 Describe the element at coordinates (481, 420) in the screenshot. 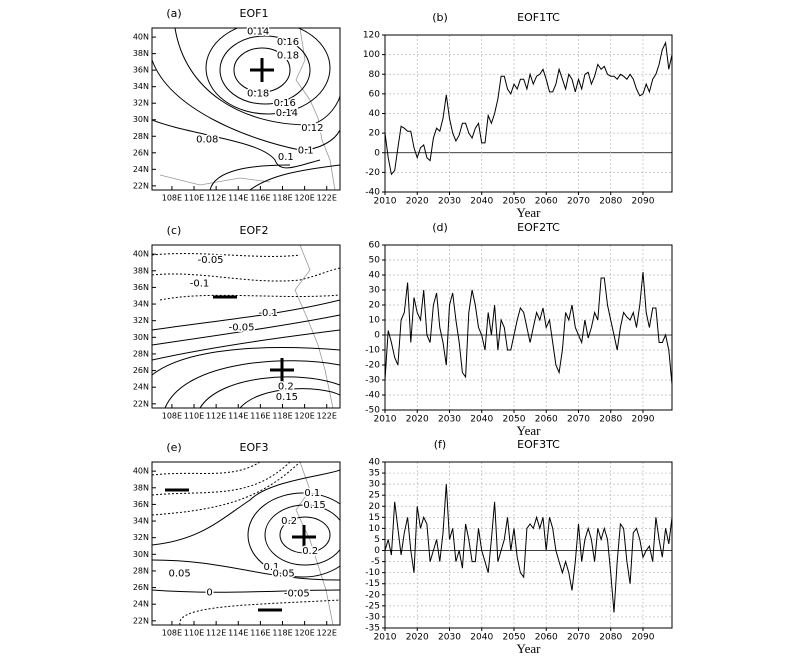

I see `x-tick-label: 2040` at that location.